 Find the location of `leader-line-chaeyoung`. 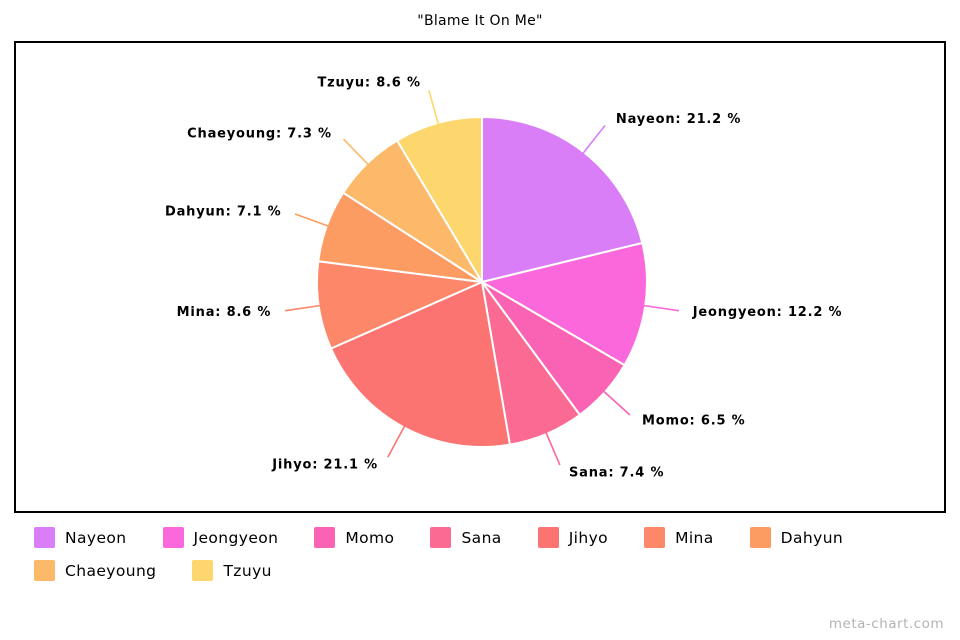

leader-line-chaeyoung is located at coordinates (356, 152).